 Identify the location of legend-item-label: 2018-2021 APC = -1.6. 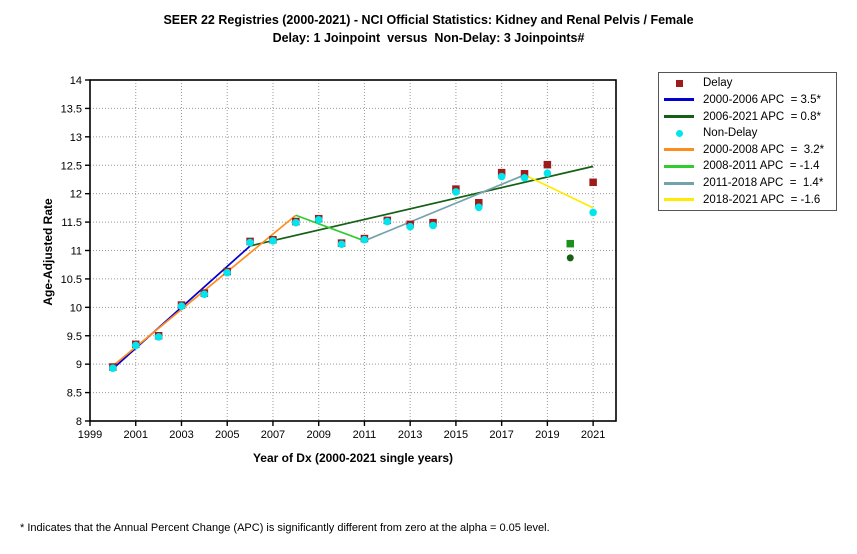
(762, 199).